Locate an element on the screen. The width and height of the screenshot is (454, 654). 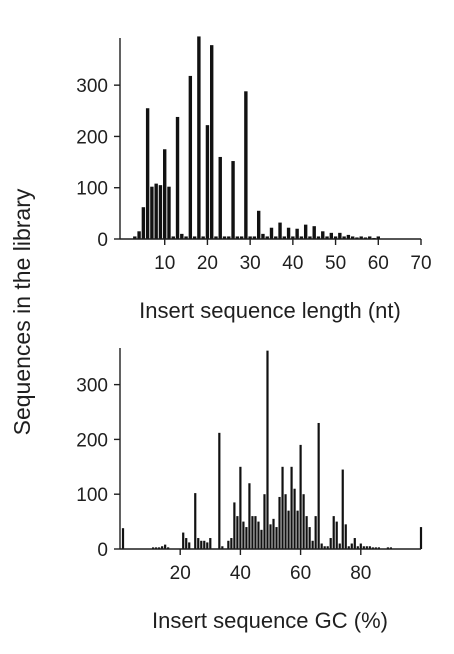
y-tick-label: 0 is located at coordinates (102, 550).